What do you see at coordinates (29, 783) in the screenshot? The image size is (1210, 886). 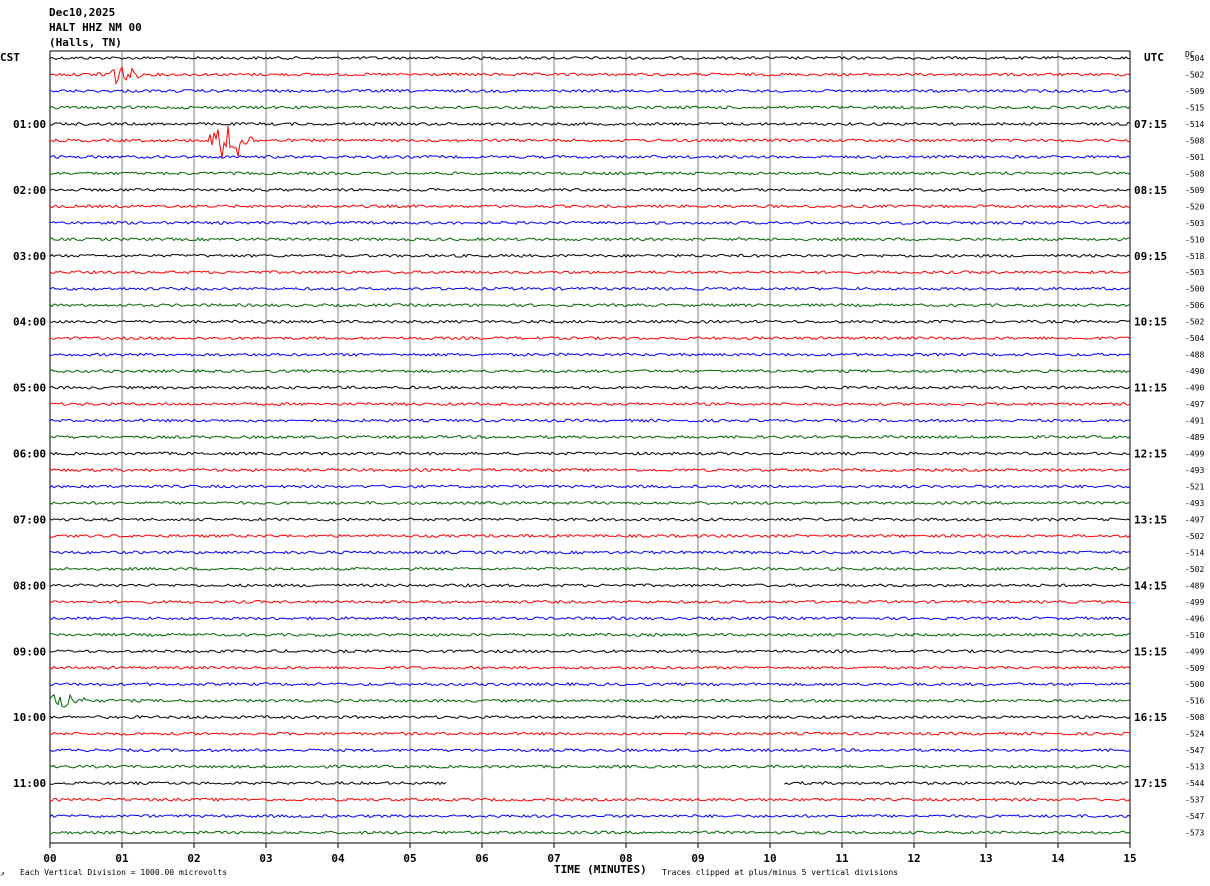 I see `left-hour-label: 11:00` at bounding box center [29, 783].